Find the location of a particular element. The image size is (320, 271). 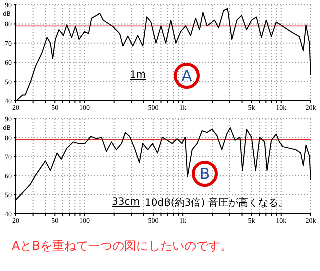

annotation: 1m is located at coordinates (138, 75).